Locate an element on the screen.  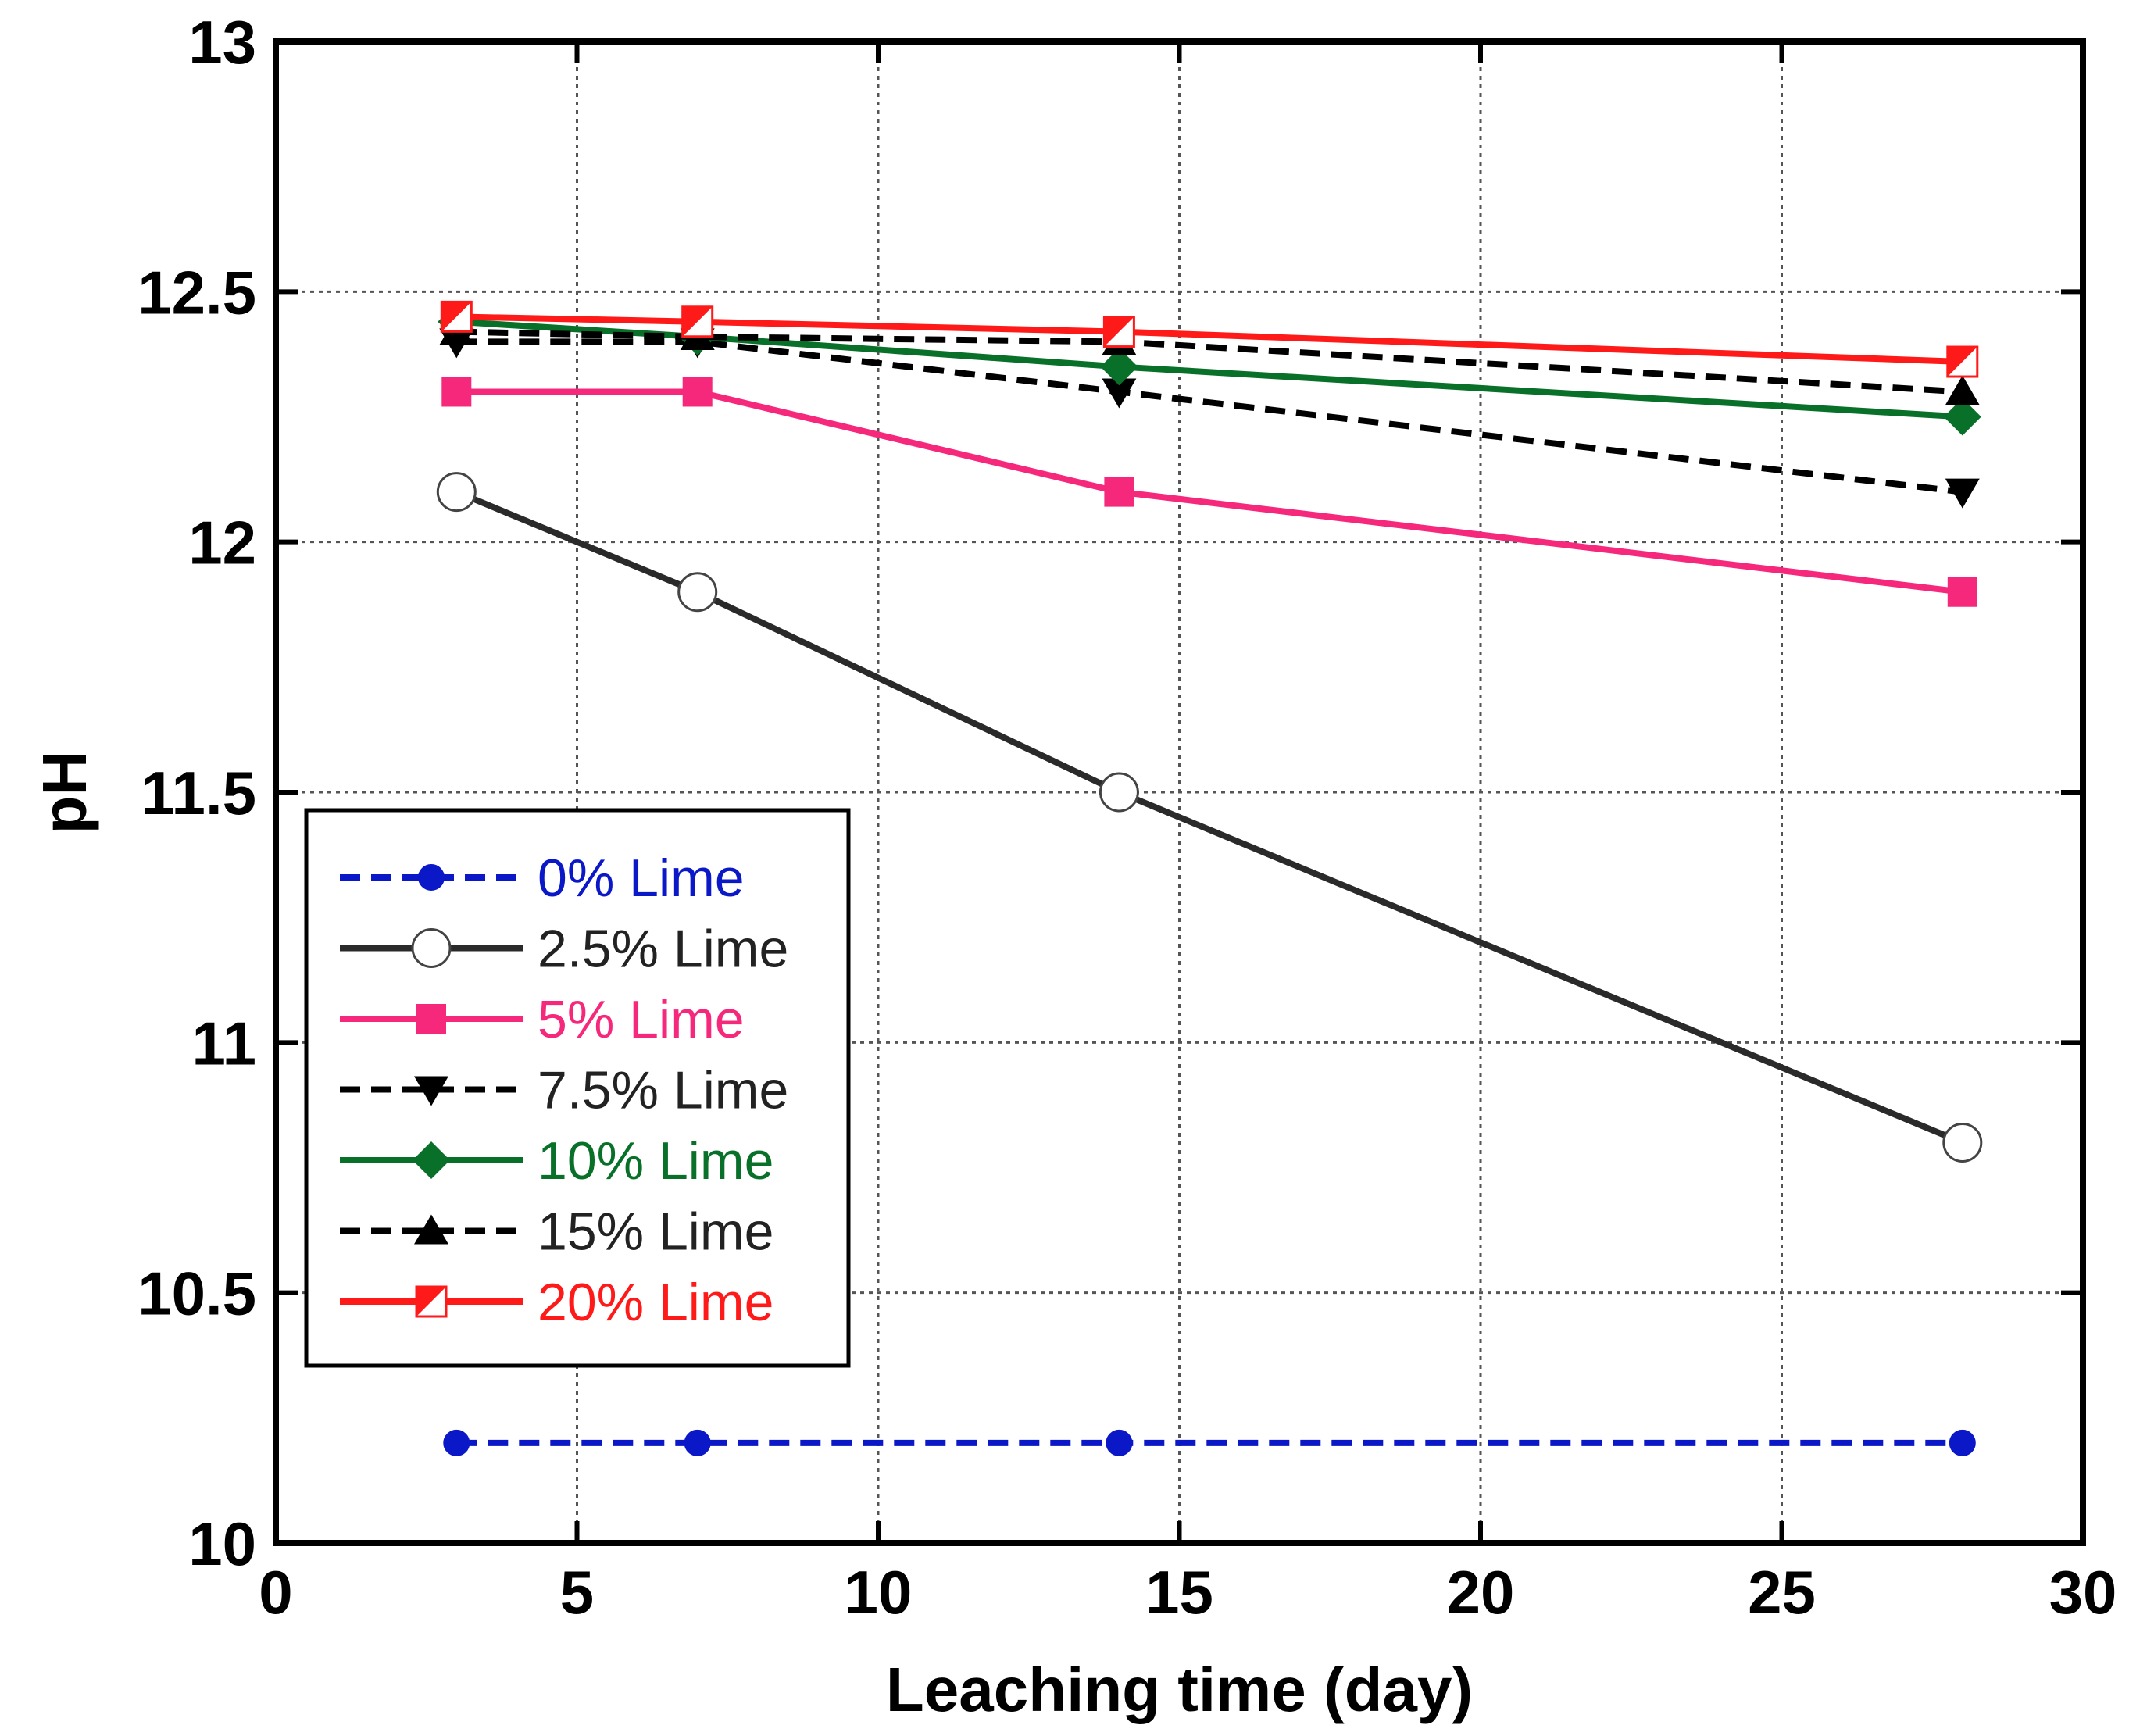
legend-entry-7-5-lime-label: 7.5% Lime is located at coordinates (663, 1090).